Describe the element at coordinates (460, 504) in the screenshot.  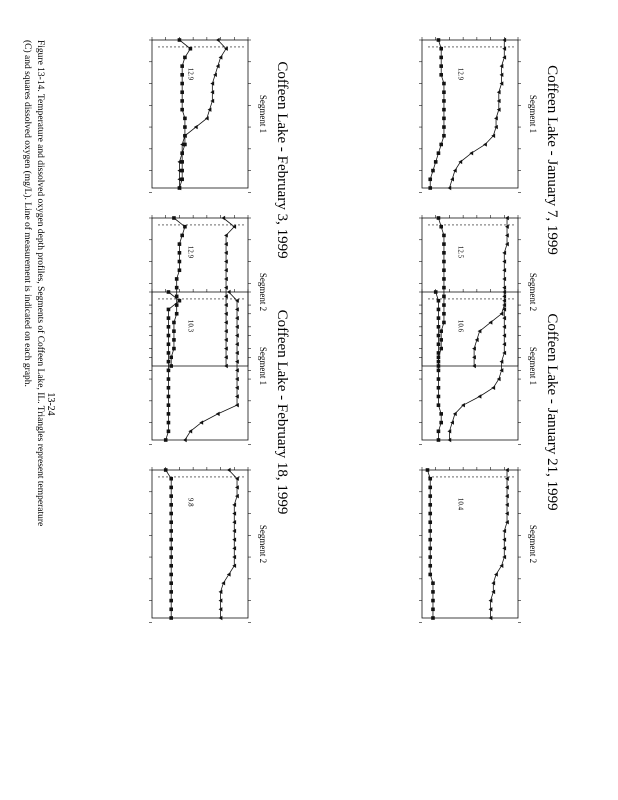
I see `measurement-annotation: 10.4` at that location.